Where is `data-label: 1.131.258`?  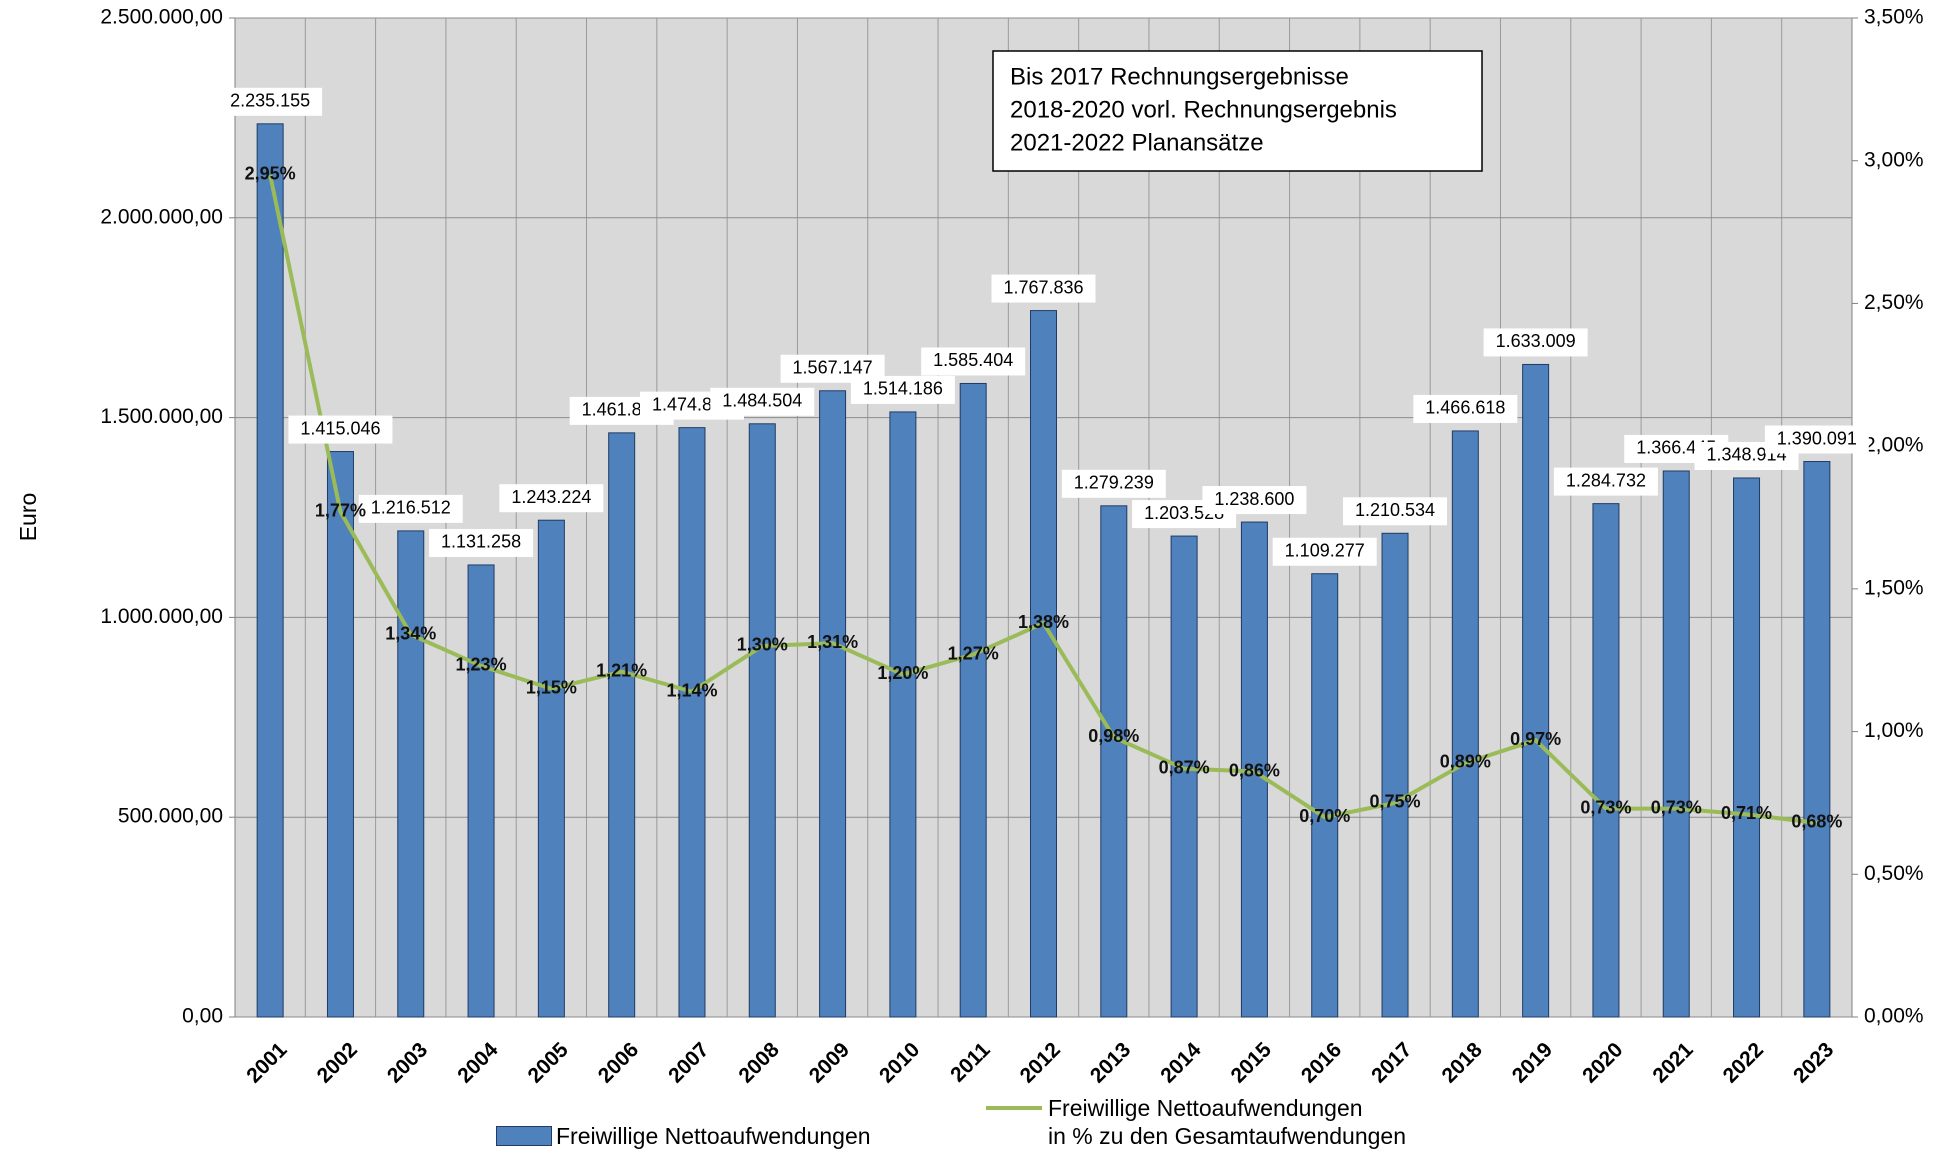 data-label: 1.131.258 is located at coordinates (481, 542).